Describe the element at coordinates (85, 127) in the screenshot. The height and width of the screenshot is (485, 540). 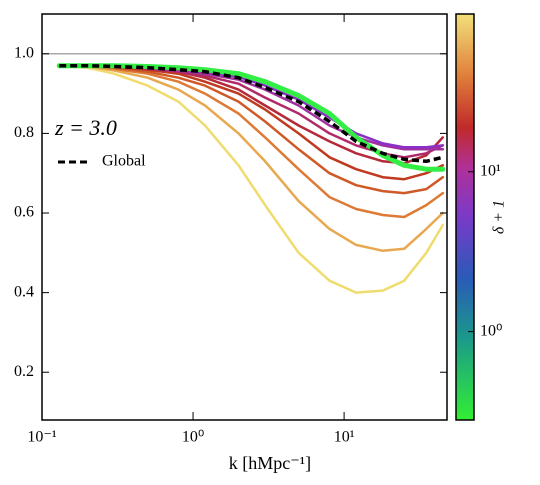
I see `annotation: z = 3.0` at that location.